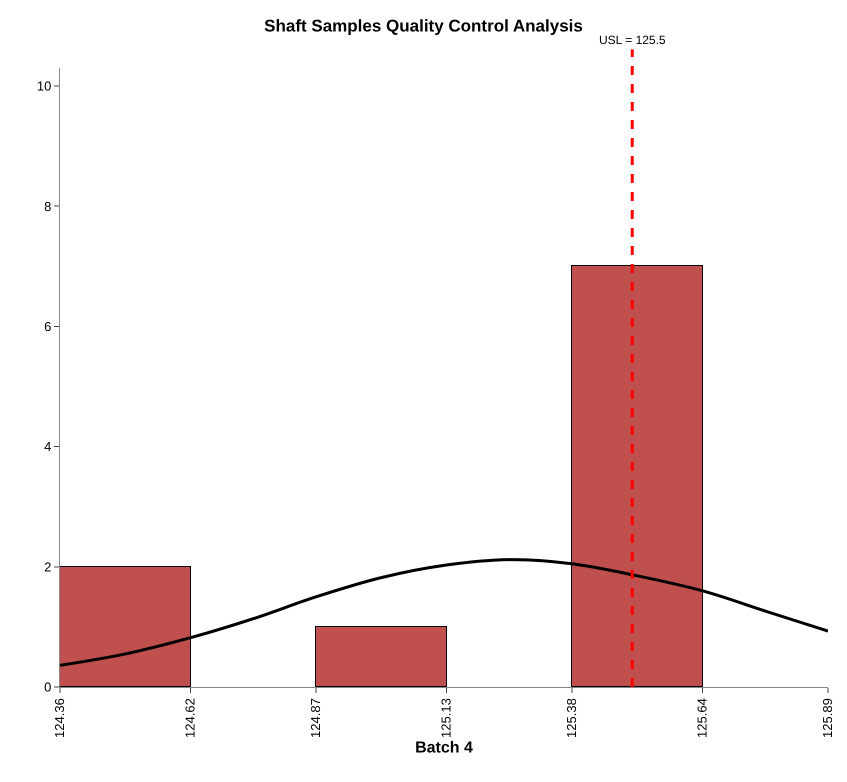 The width and height of the screenshot is (847, 782). What do you see at coordinates (828, 718) in the screenshot?
I see `x-tick-label: 125.89` at bounding box center [828, 718].